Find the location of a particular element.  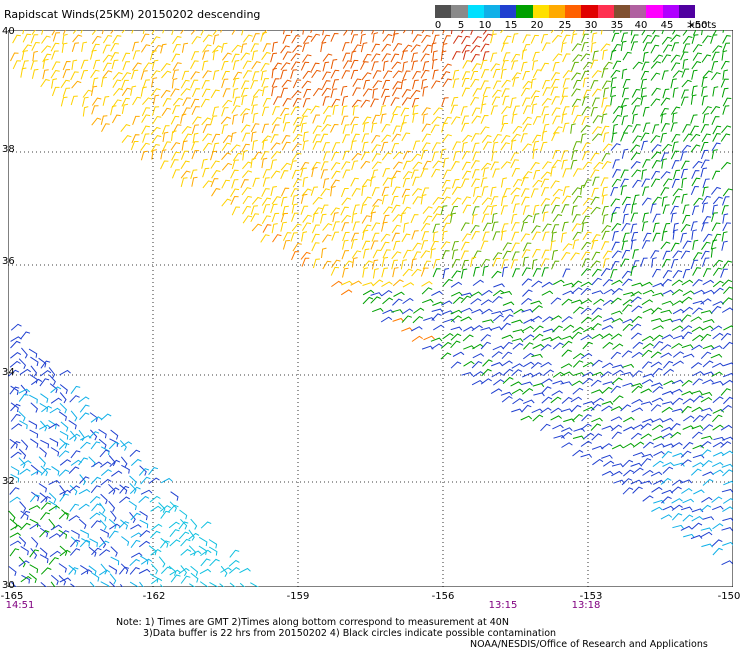

lat-label-40: 40 is located at coordinates (8, 31).